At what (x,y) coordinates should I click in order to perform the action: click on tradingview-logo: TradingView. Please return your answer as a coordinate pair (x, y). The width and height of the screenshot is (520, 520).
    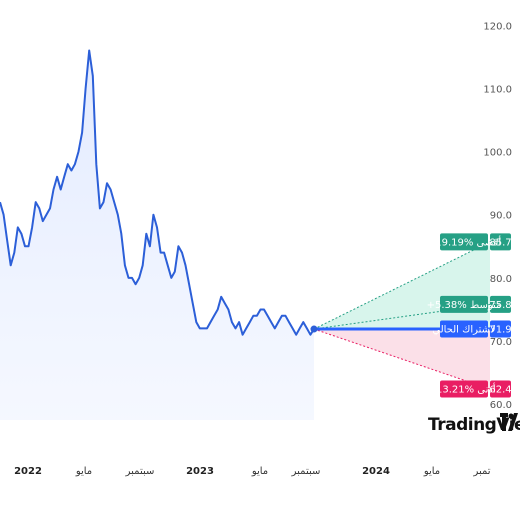
    Looking at the image, I should click on (474, 424).